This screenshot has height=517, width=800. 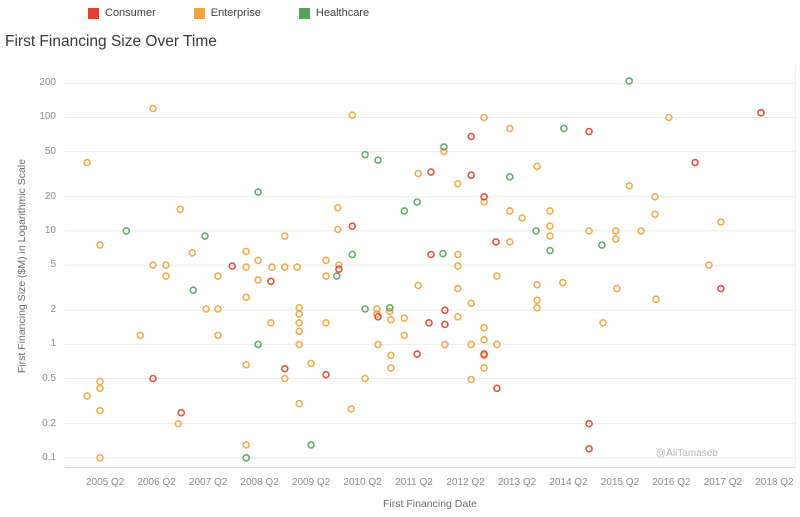 I want to click on legend-item-consumer: Consumer, so click(x=122, y=13).